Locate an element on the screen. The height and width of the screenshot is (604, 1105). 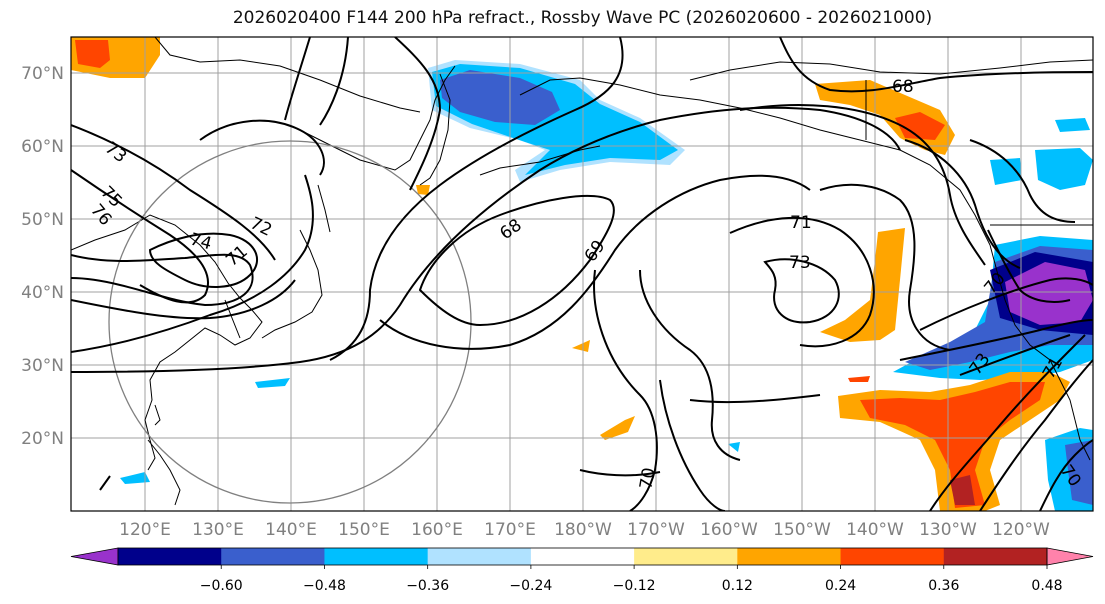
coast-alaska is located at coordinates (755, 161).